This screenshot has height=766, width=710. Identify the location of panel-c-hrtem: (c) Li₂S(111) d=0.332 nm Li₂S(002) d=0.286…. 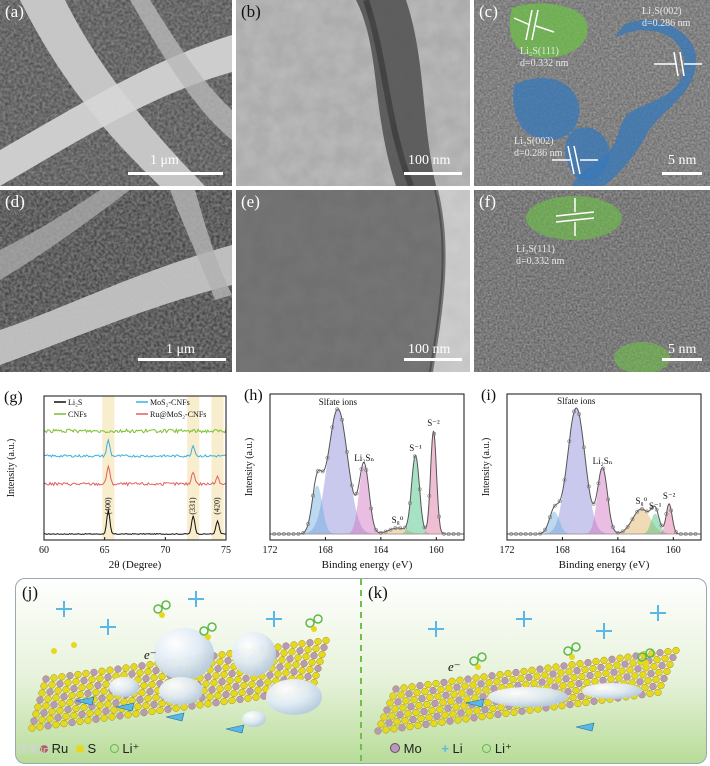
(592, 93).